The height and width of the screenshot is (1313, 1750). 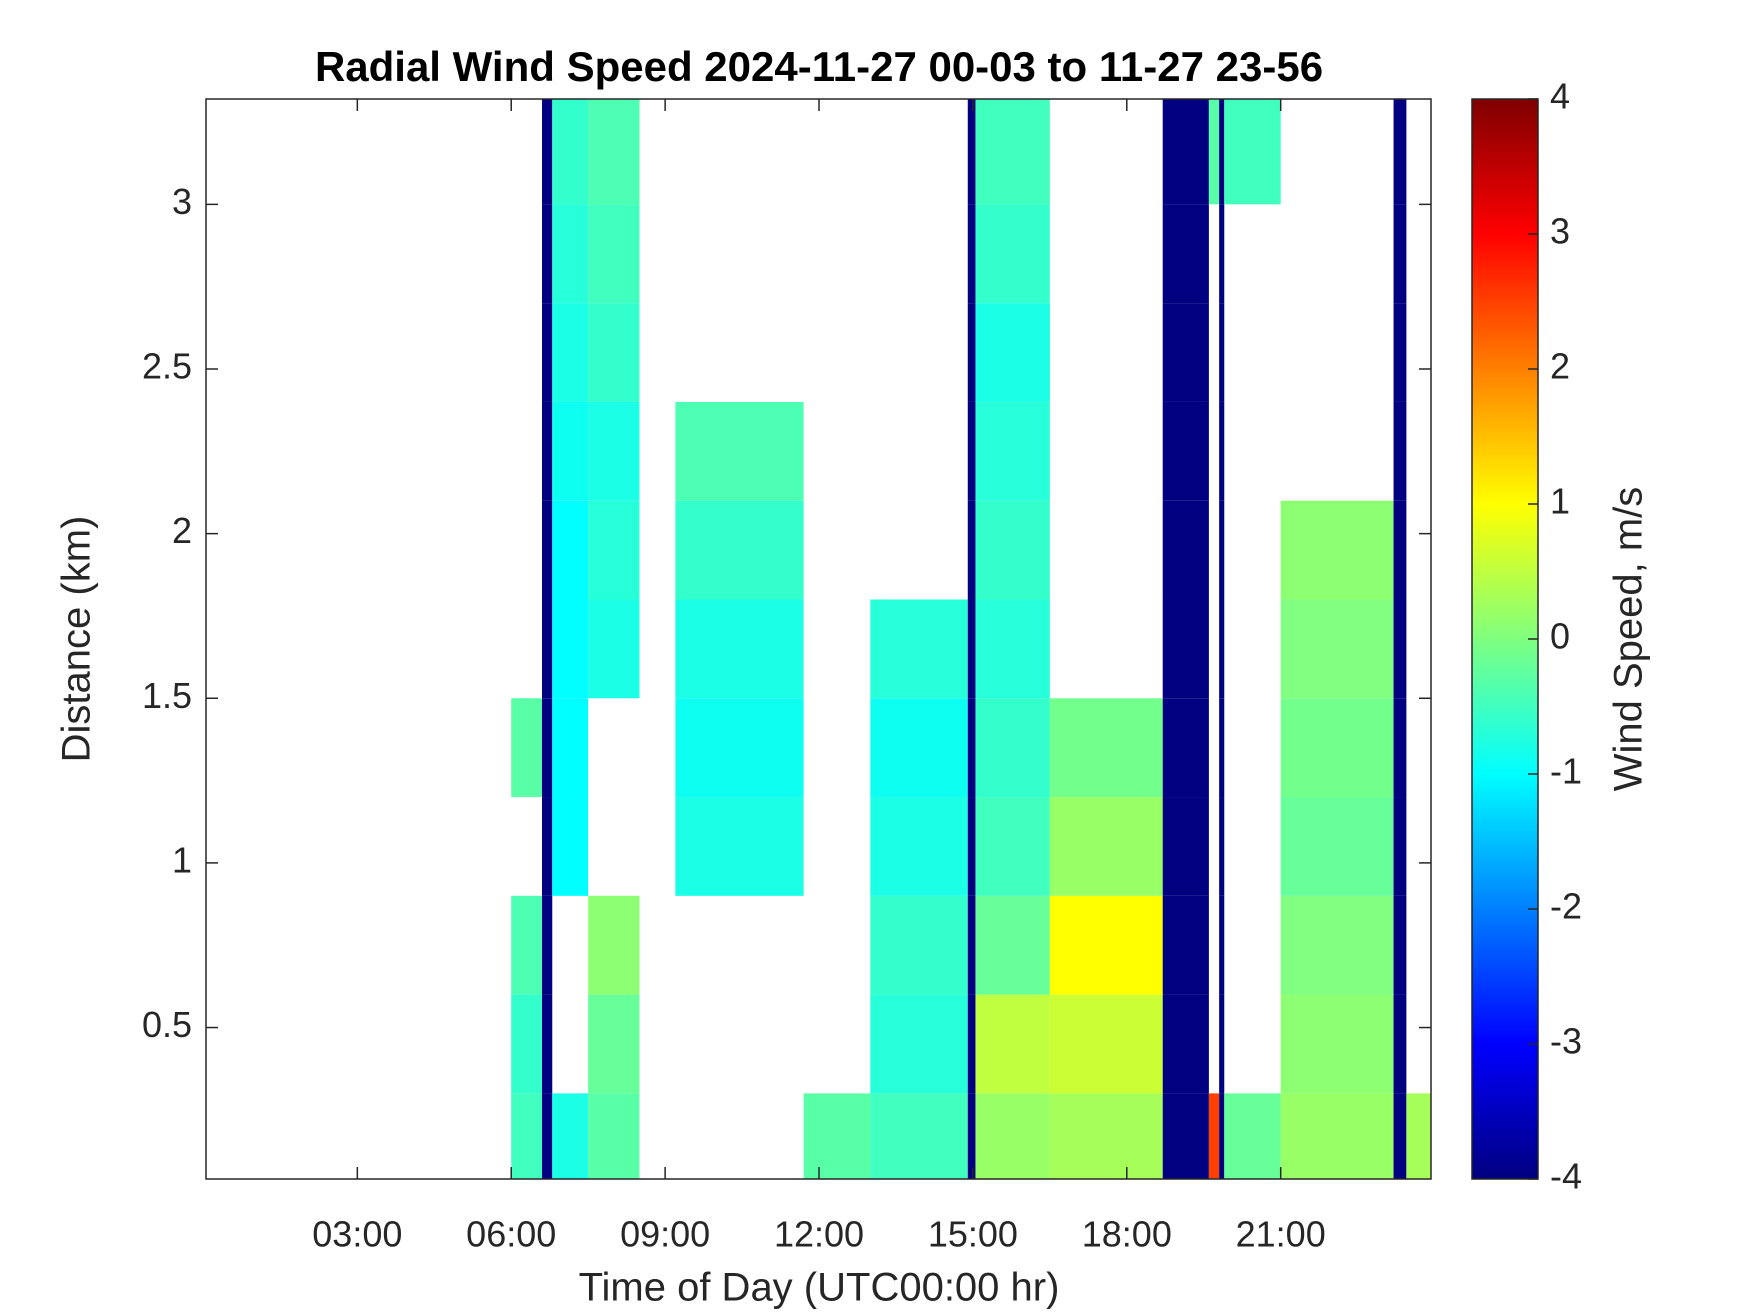 I want to click on colorbar-tick-label: -1, so click(x=1566, y=771).